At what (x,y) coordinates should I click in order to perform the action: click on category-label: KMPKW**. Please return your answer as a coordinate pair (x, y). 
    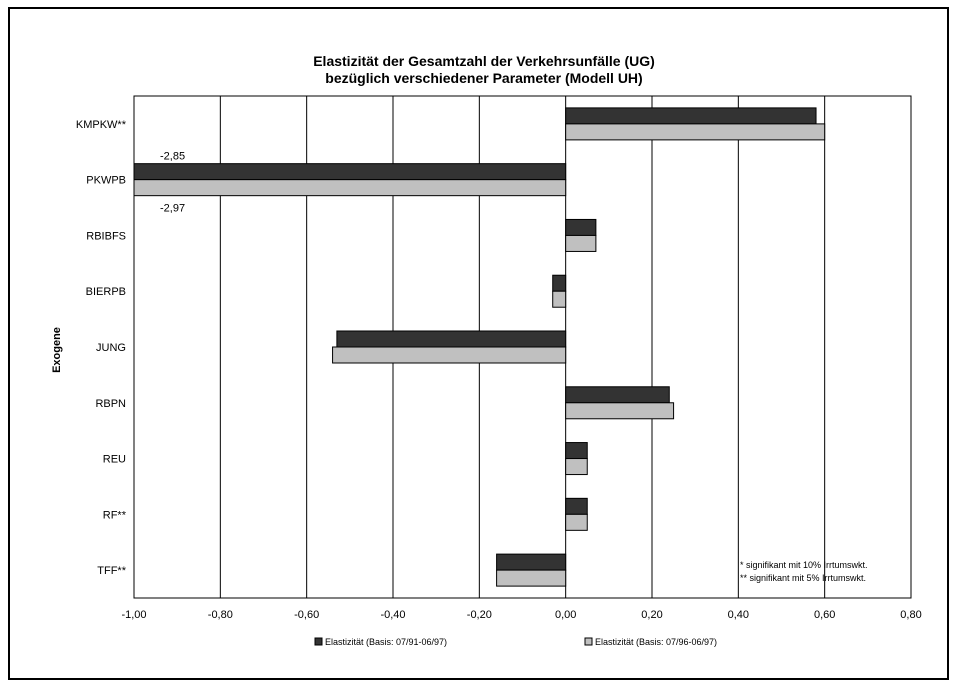
    Looking at the image, I should click on (101, 125).